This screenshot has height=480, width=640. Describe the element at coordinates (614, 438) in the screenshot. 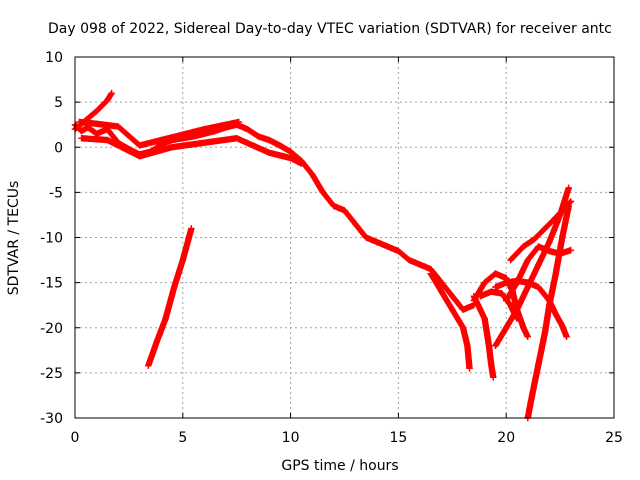

I see `x-tick-label: 25` at that location.